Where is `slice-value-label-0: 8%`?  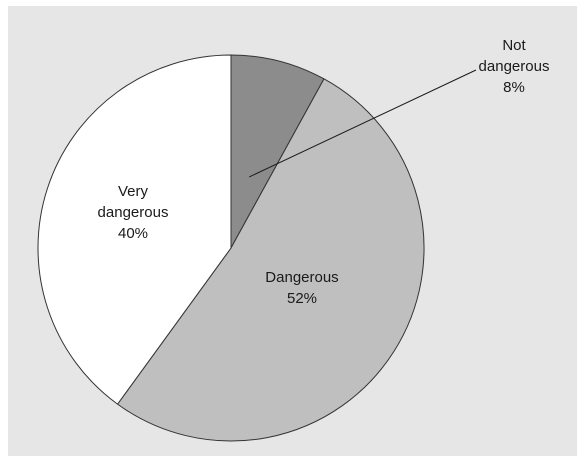 slice-value-label-0: 8% is located at coordinates (514, 87).